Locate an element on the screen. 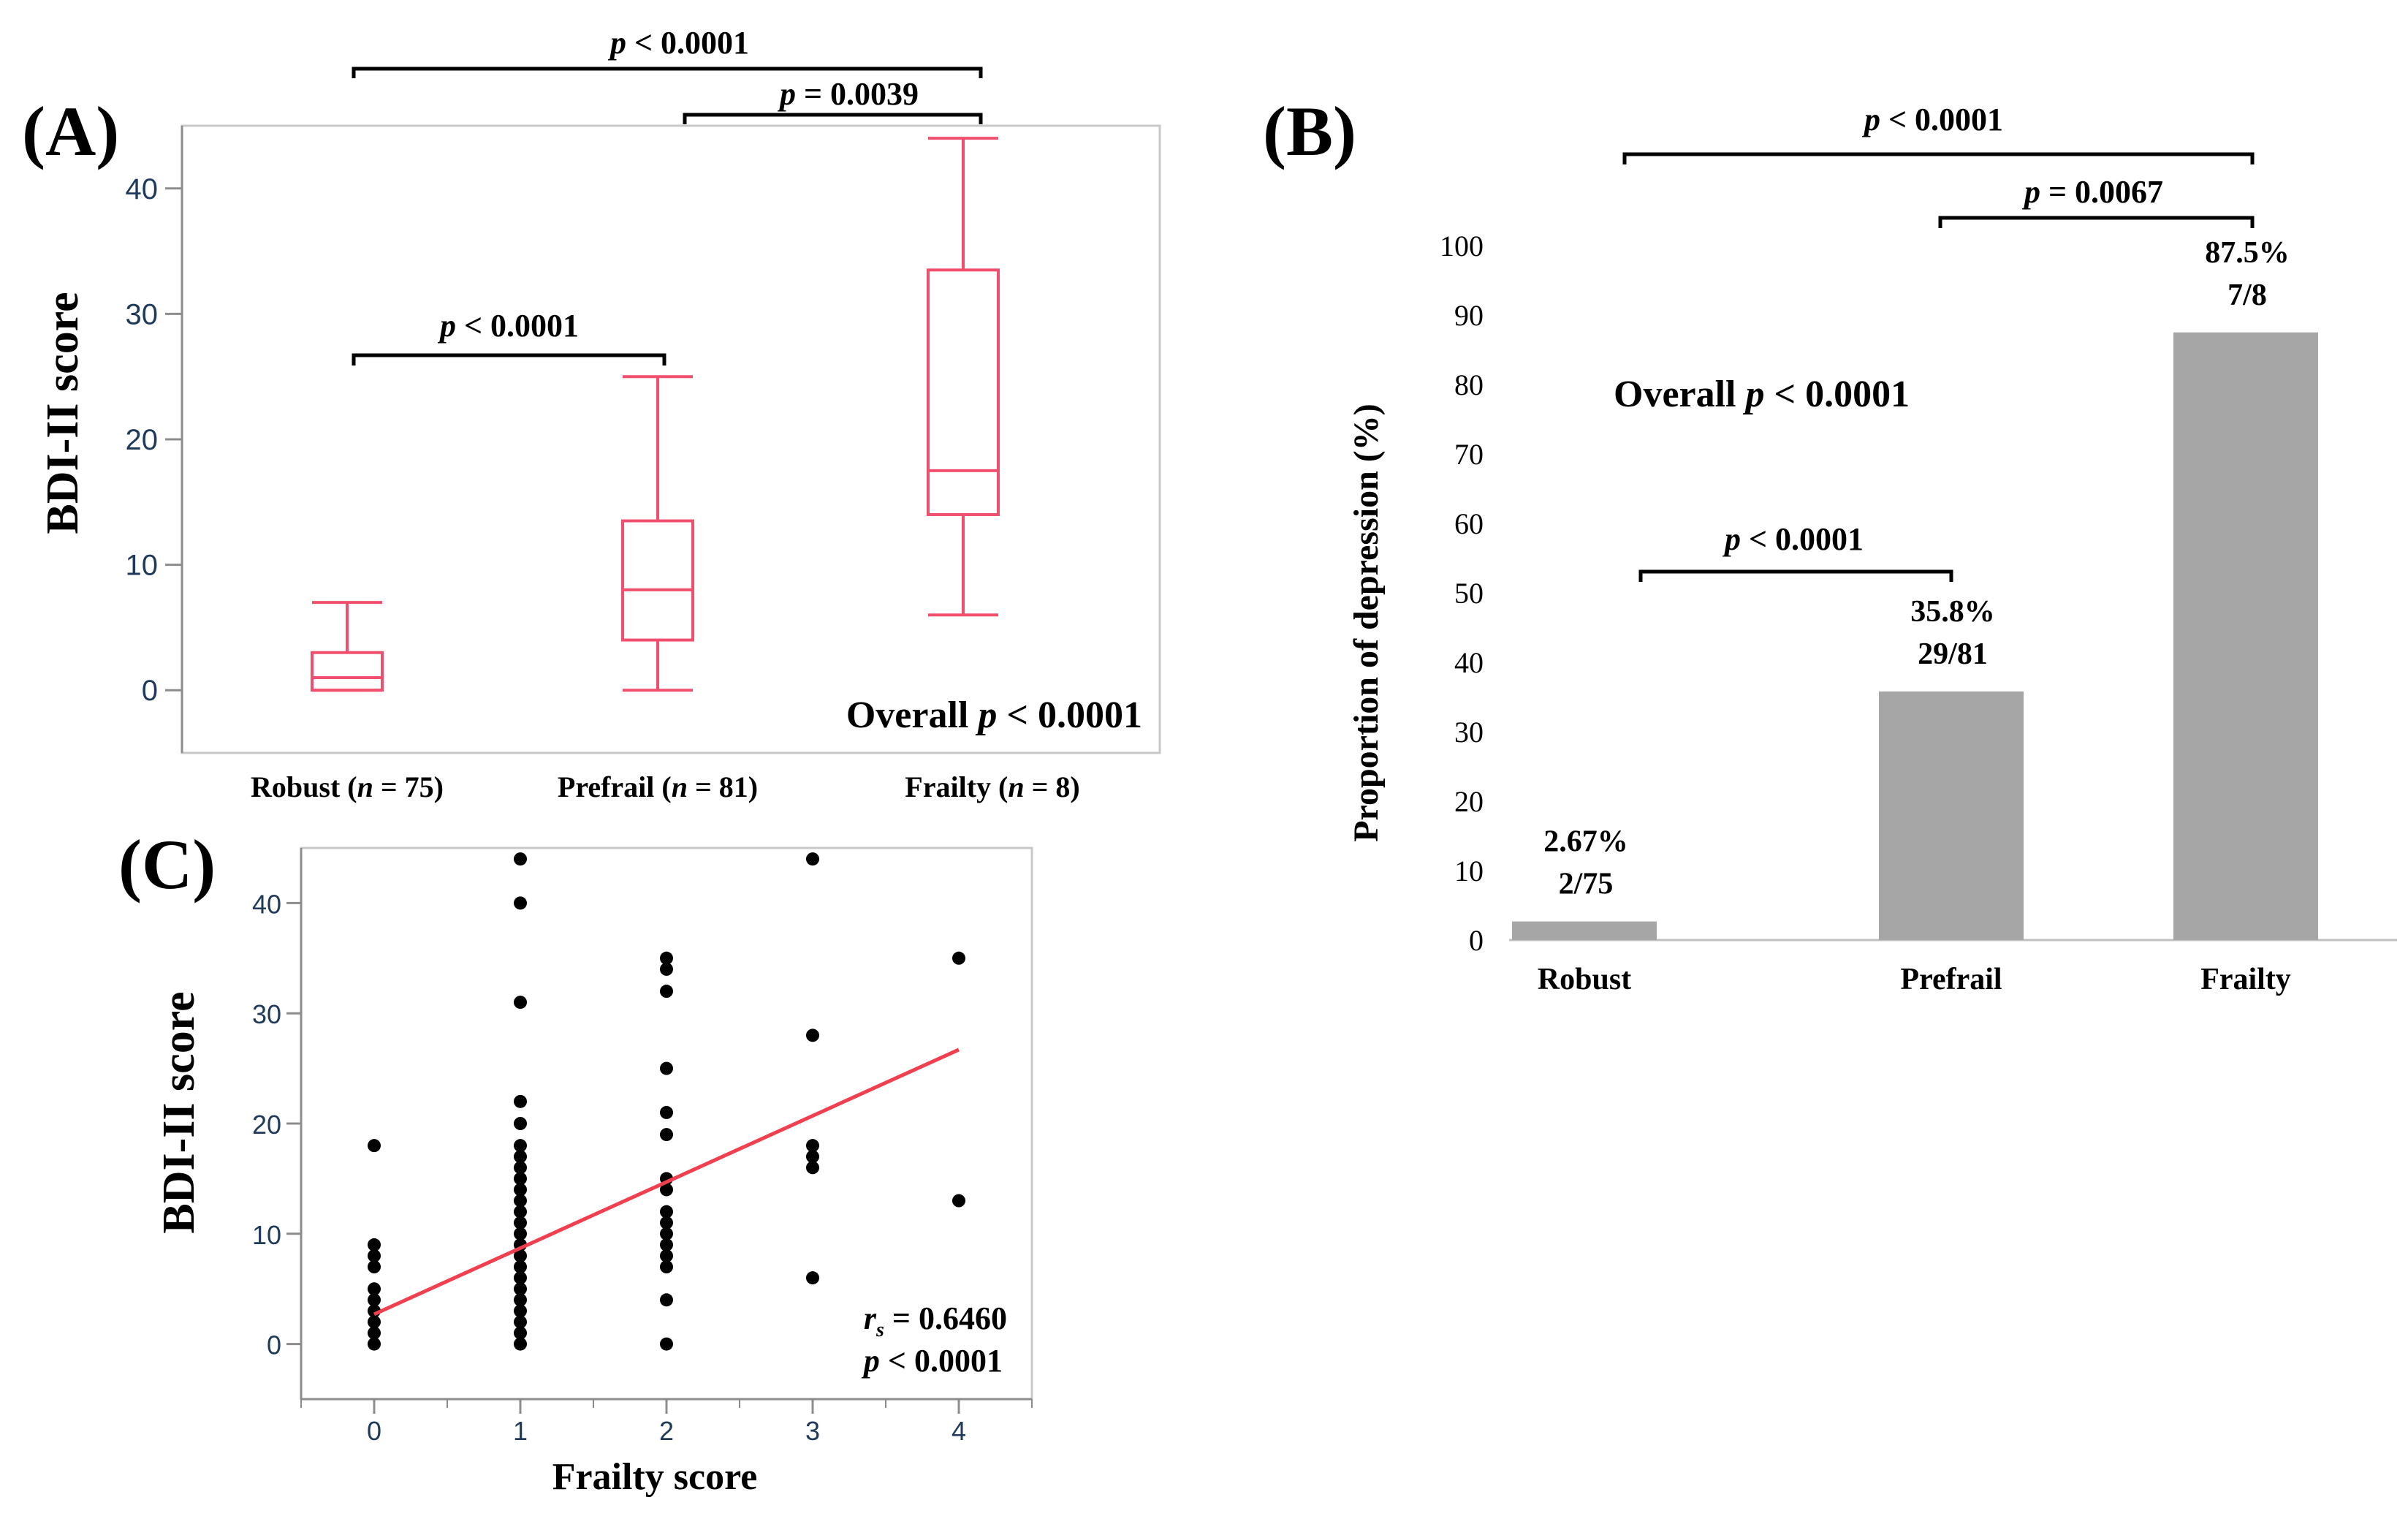  x-tick-label: 2 is located at coordinates (666, 1431).